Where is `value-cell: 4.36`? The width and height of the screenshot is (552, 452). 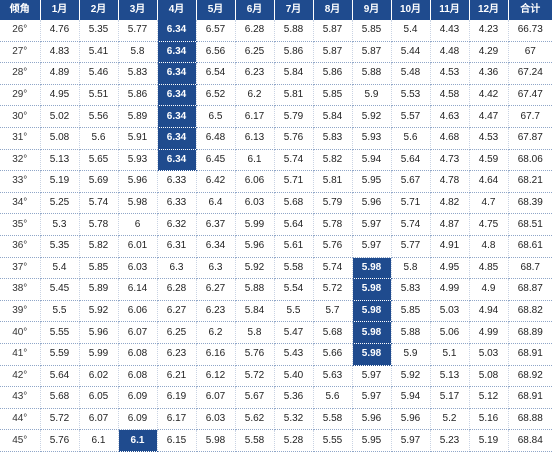 value-cell: 4.36 is located at coordinates (489, 73).